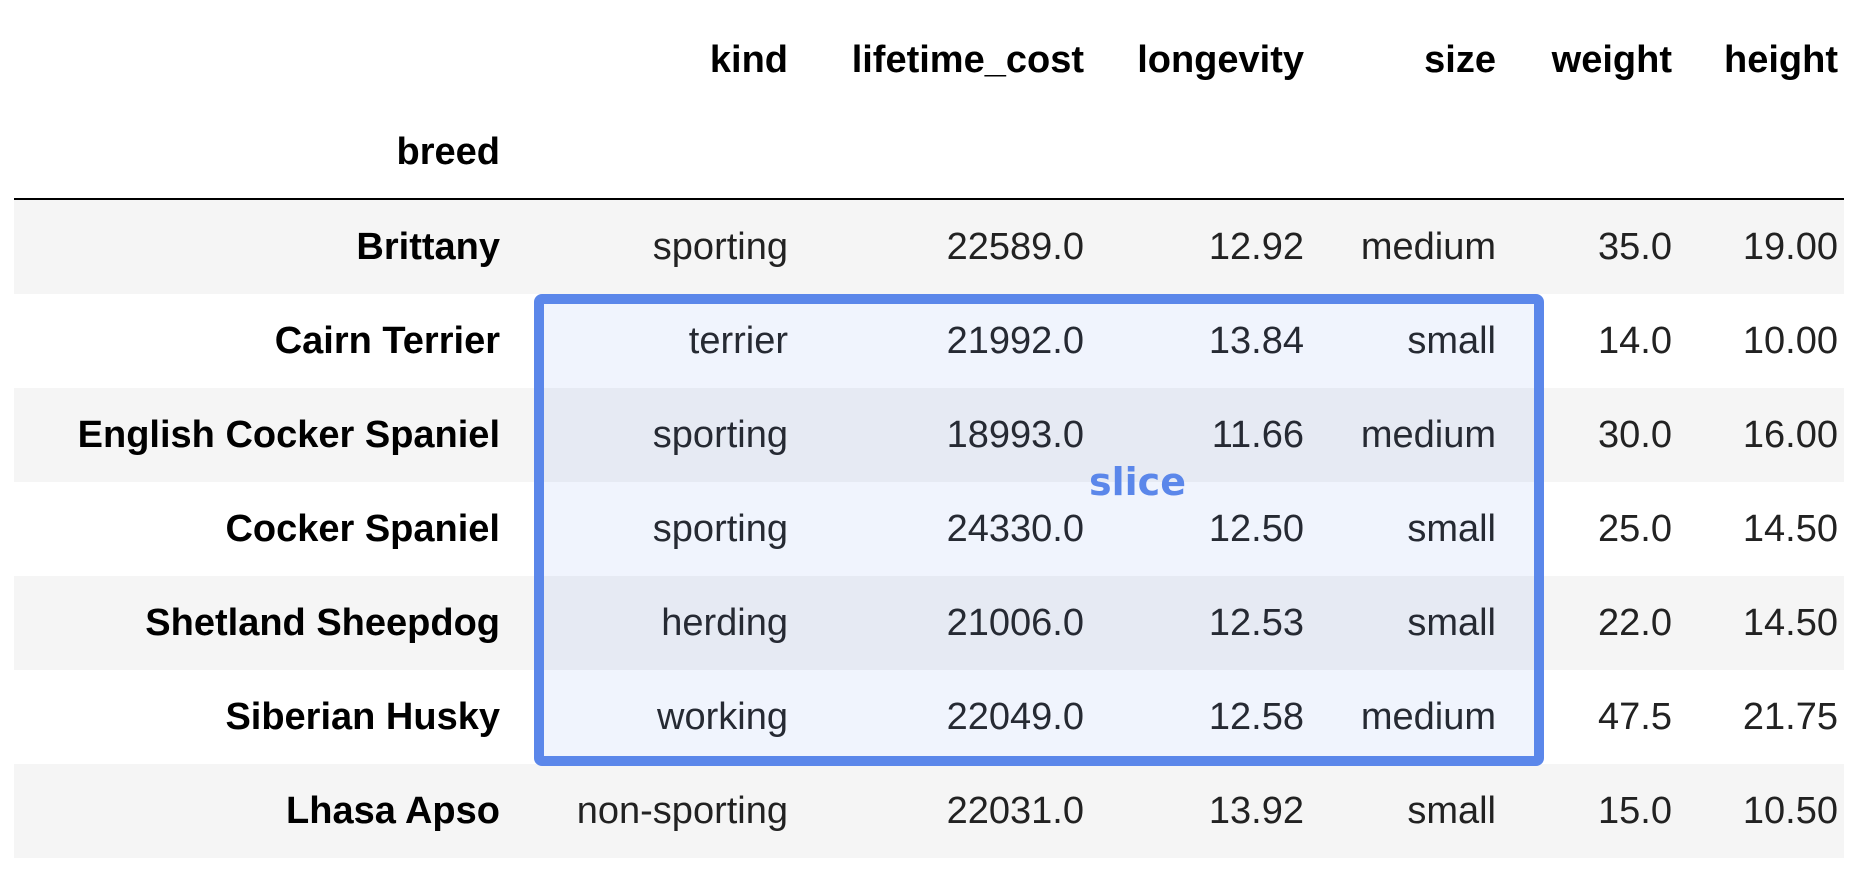  What do you see at coordinates (1256, 528) in the screenshot?
I see `cell-longevity: 12.50` at bounding box center [1256, 528].